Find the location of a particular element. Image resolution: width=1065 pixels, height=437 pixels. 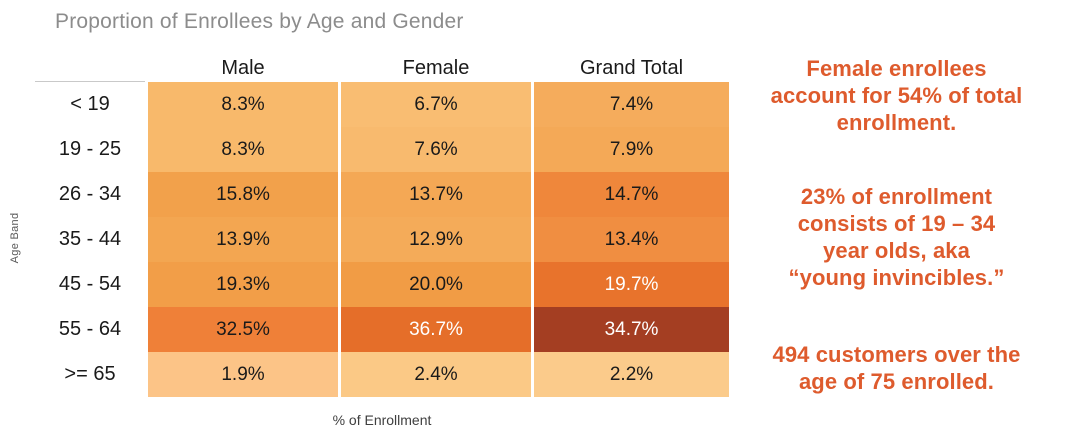

annotation-line: account for 54% of total is located at coordinates (896, 95).